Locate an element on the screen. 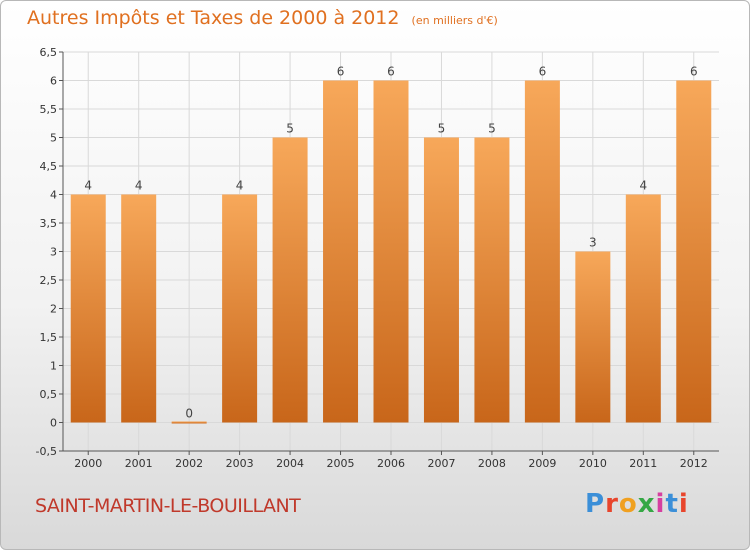 The width and height of the screenshot is (750, 550). x-tick-label: 2005 is located at coordinates (341, 463).